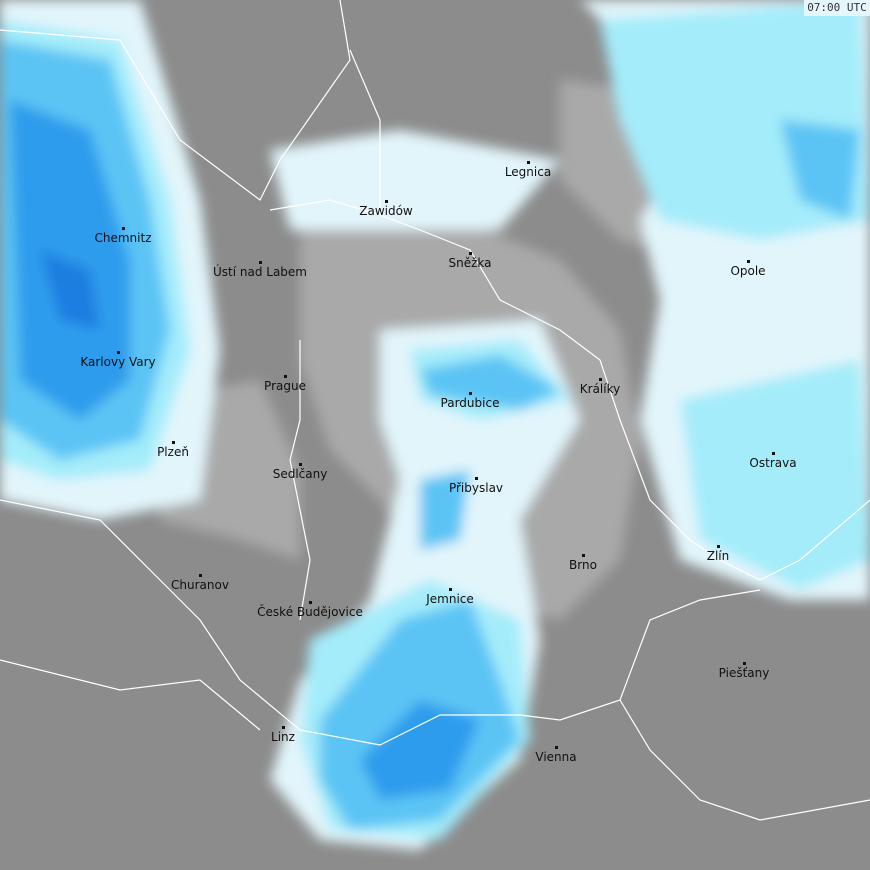 This screenshot has width=870, height=870. What do you see at coordinates (528, 172) in the screenshot?
I see `city-label: Legnica` at bounding box center [528, 172].